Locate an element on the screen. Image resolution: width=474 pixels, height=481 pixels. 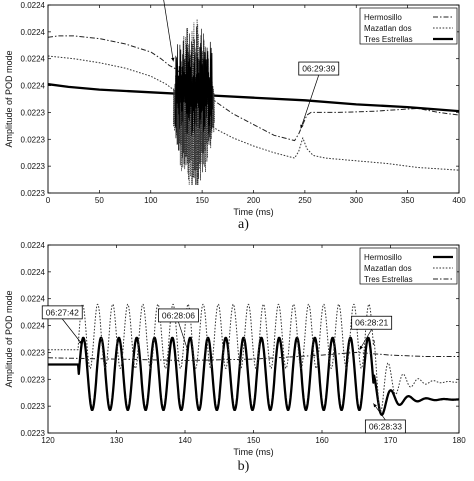
panel-label: a) is located at coordinates (243, 224).